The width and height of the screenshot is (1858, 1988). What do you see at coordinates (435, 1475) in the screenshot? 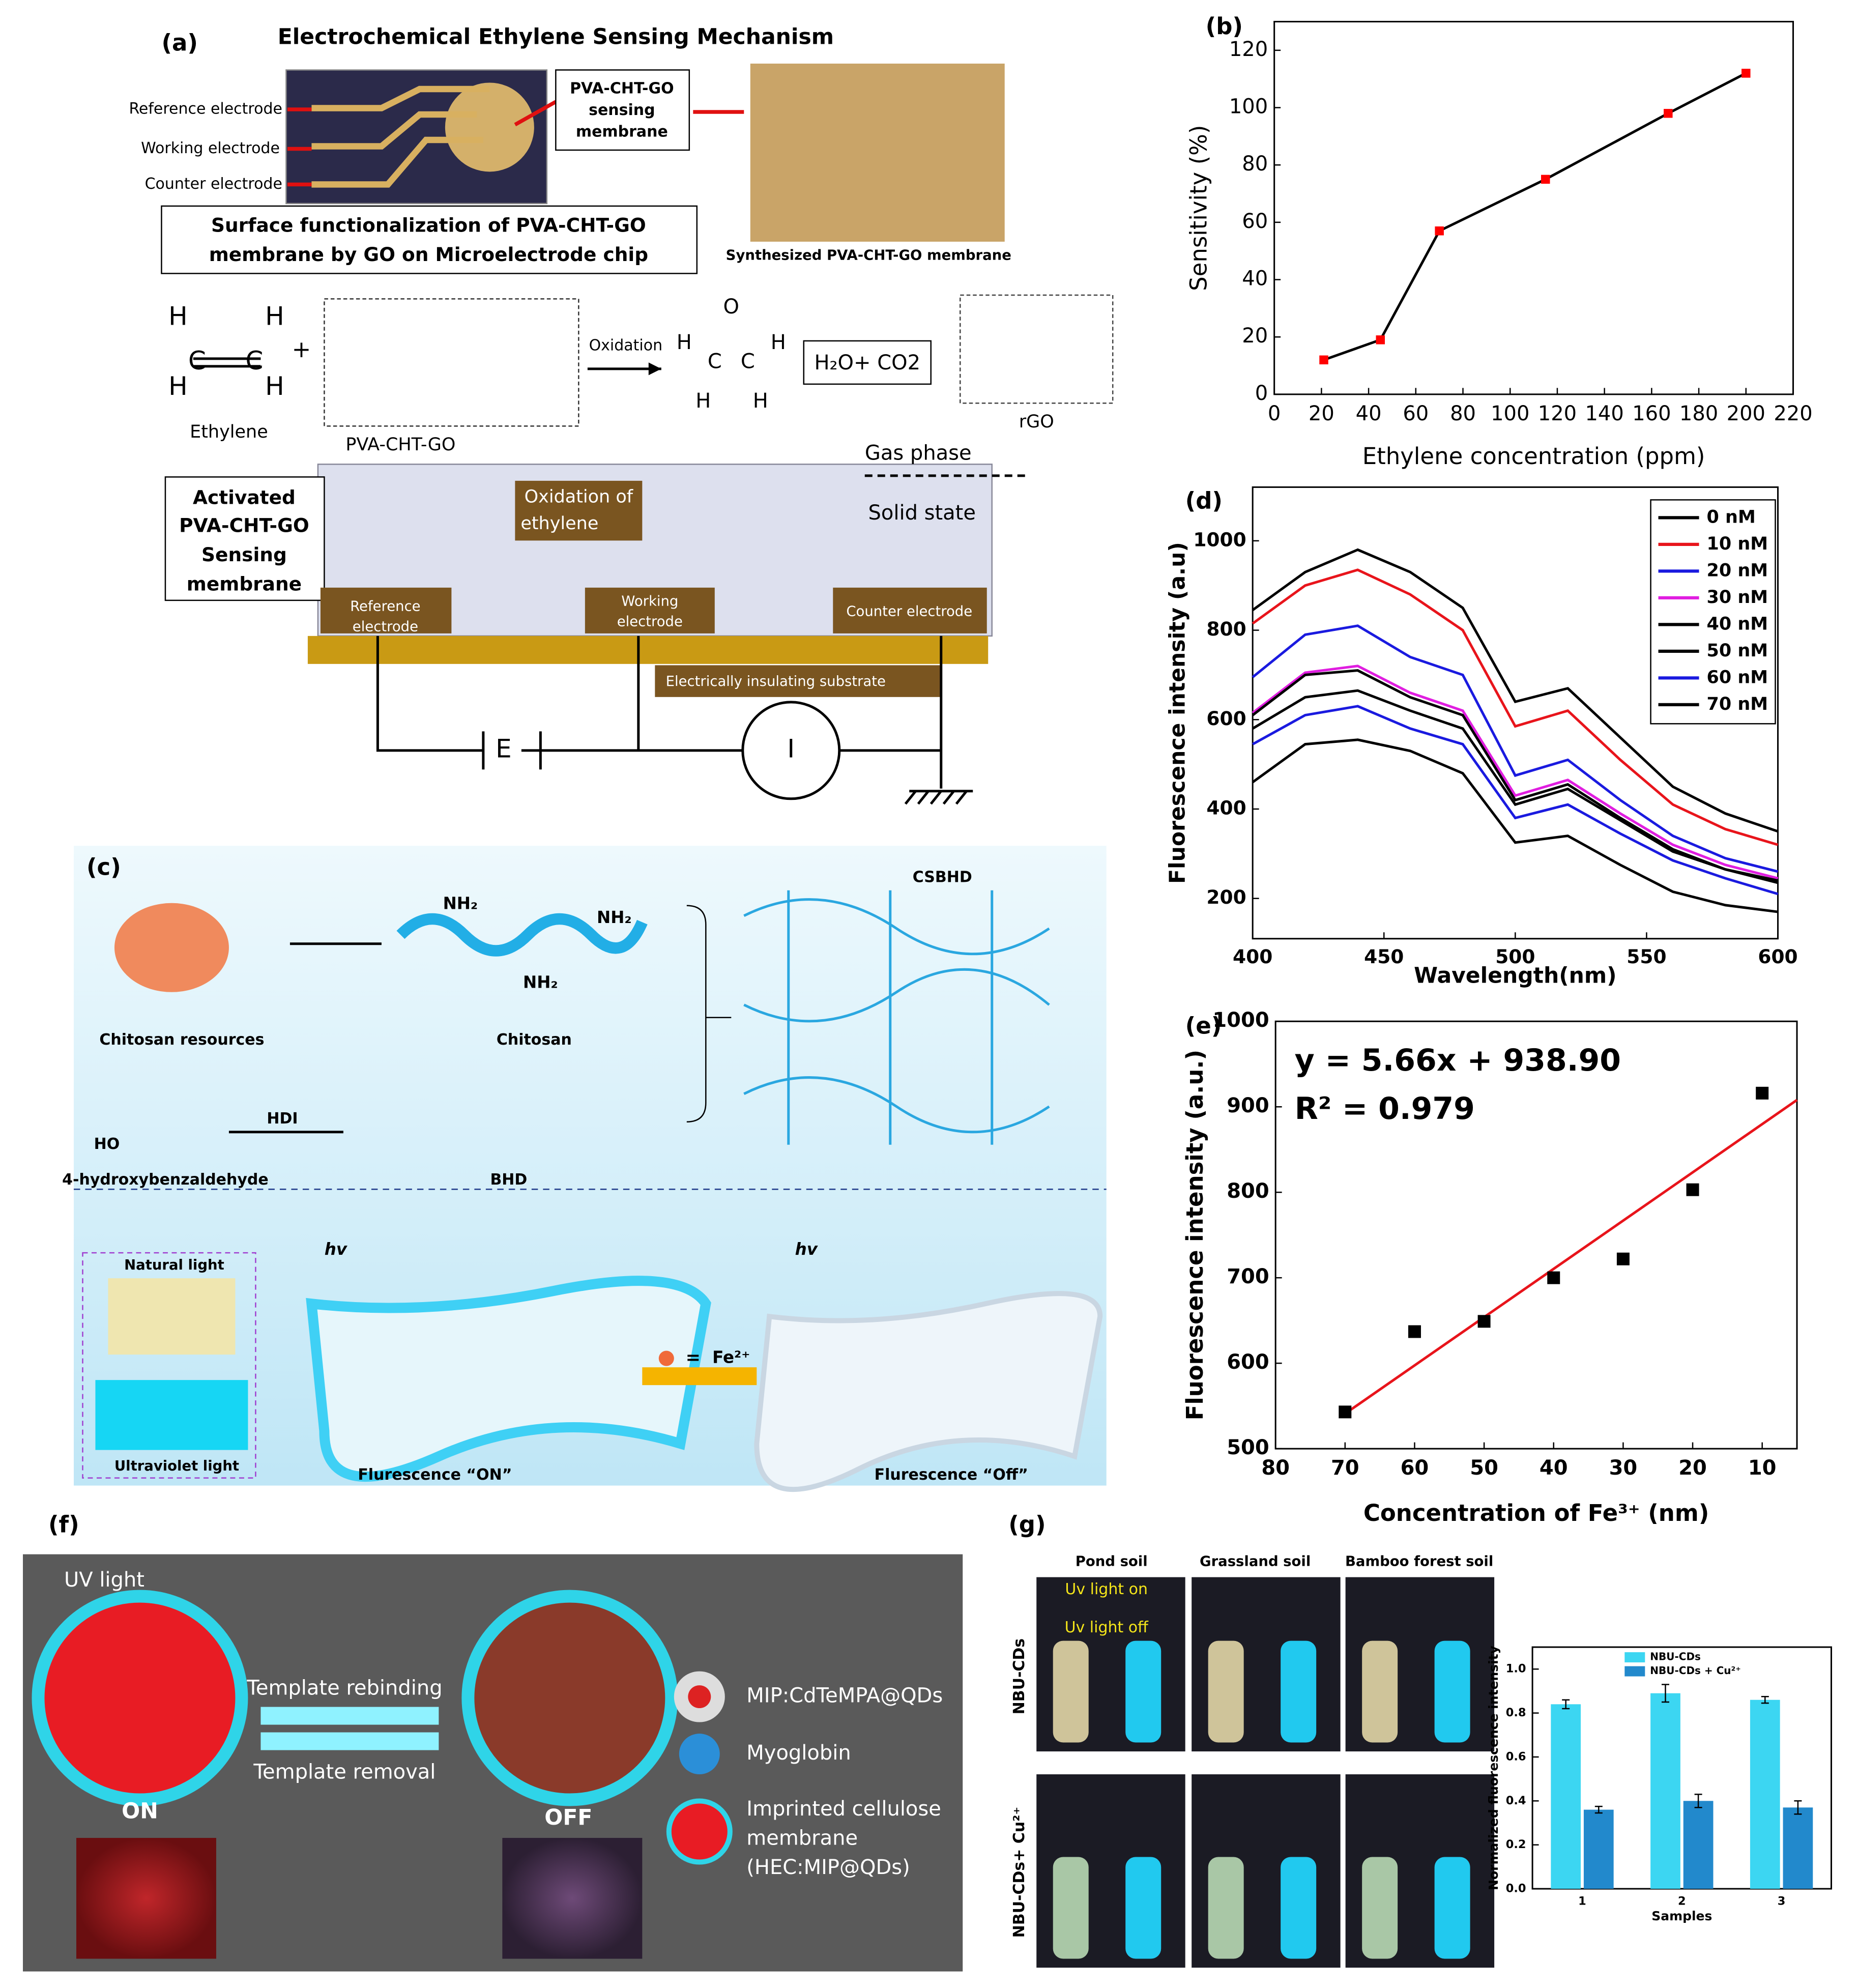
I see `label: Flurescence “ON”` at bounding box center [435, 1475].